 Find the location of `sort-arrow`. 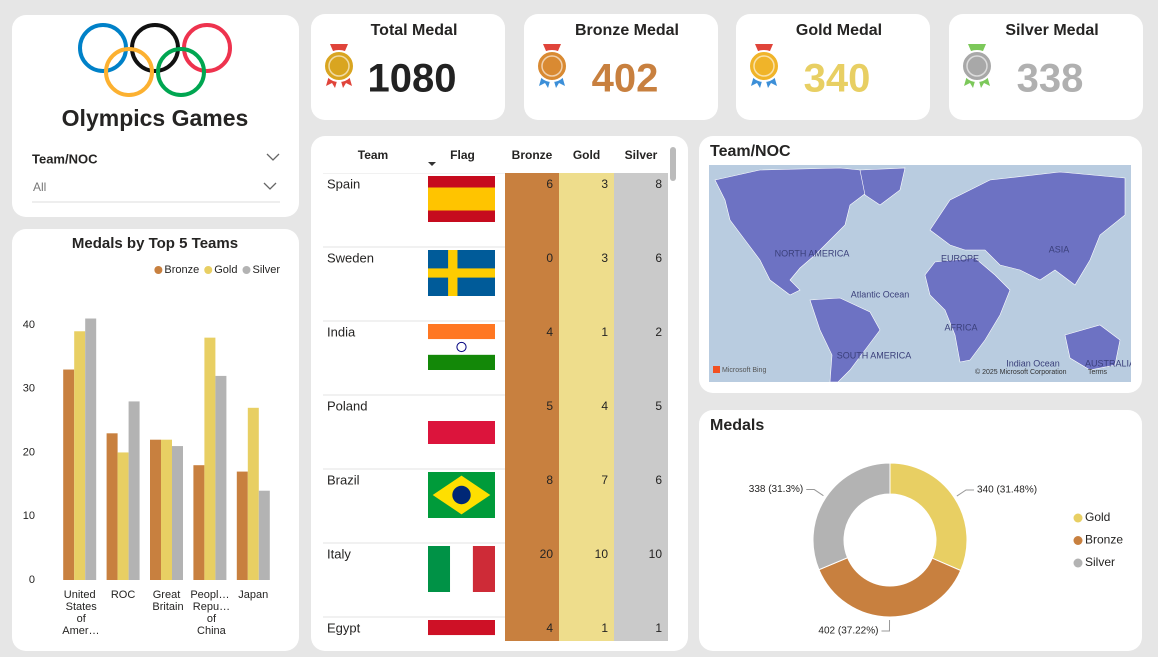

sort-arrow is located at coordinates (432, 164).